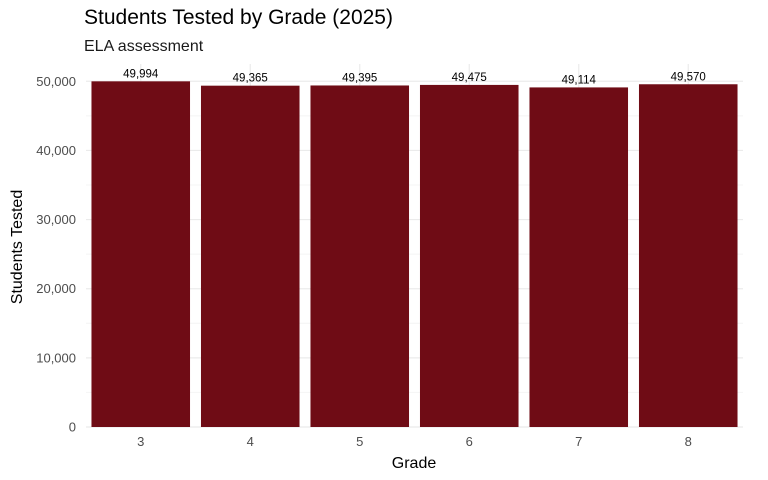 This screenshot has height=480, width=768. I want to click on data-label-grade-6: 49,475, so click(469, 78).